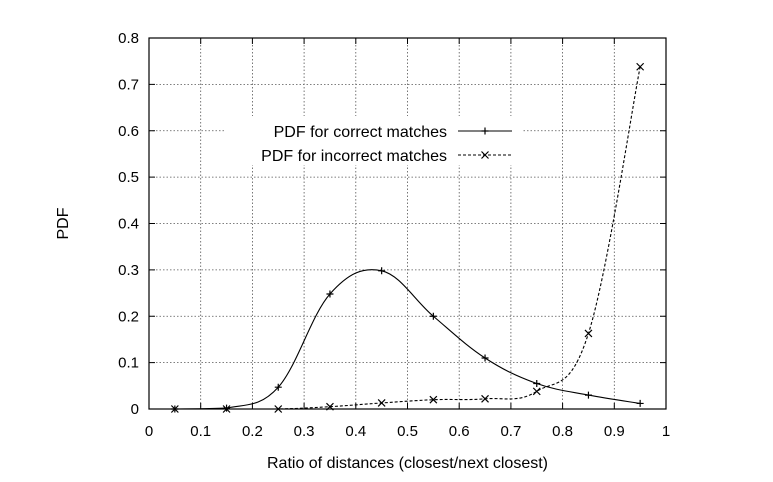 Image resolution: width=773 pixels, height=482 pixels. What do you see at coordinates (614, 431) in the screenshot?
I see `x-tick-label: 0.9` at bounding box center [614, 431].